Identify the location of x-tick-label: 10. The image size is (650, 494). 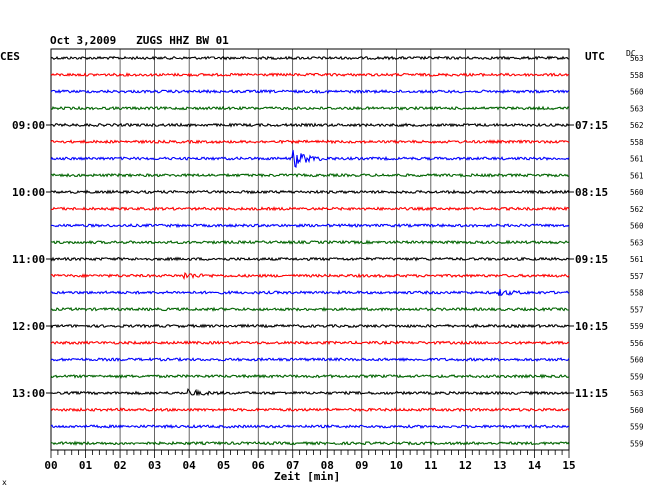
(396, 465).